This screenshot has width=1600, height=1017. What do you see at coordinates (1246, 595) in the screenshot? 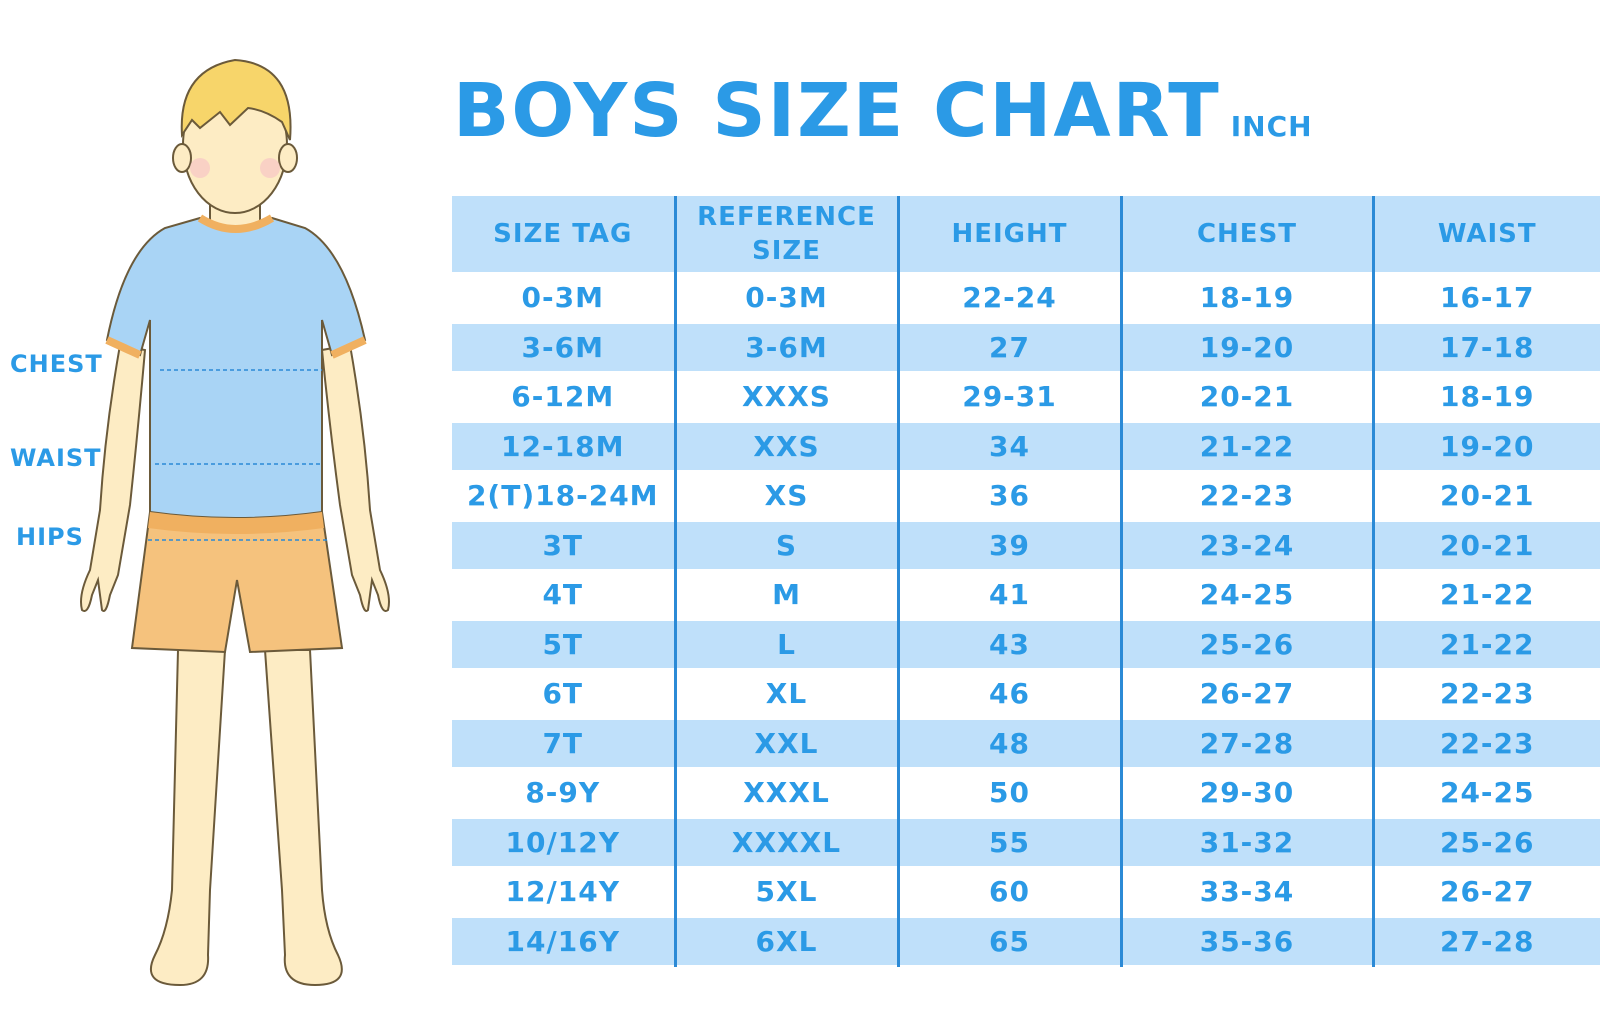
I see `cell-chest: 24-25` at bounding box center [1246, 595].